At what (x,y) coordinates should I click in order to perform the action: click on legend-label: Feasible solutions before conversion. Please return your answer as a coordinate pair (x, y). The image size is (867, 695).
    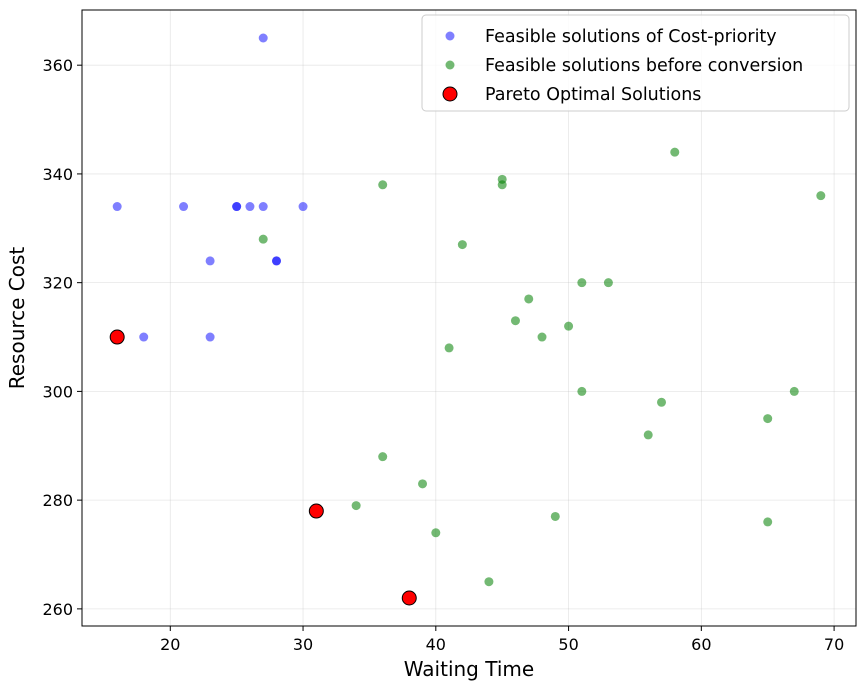
    Looking at the image, I should click on (644, 66).